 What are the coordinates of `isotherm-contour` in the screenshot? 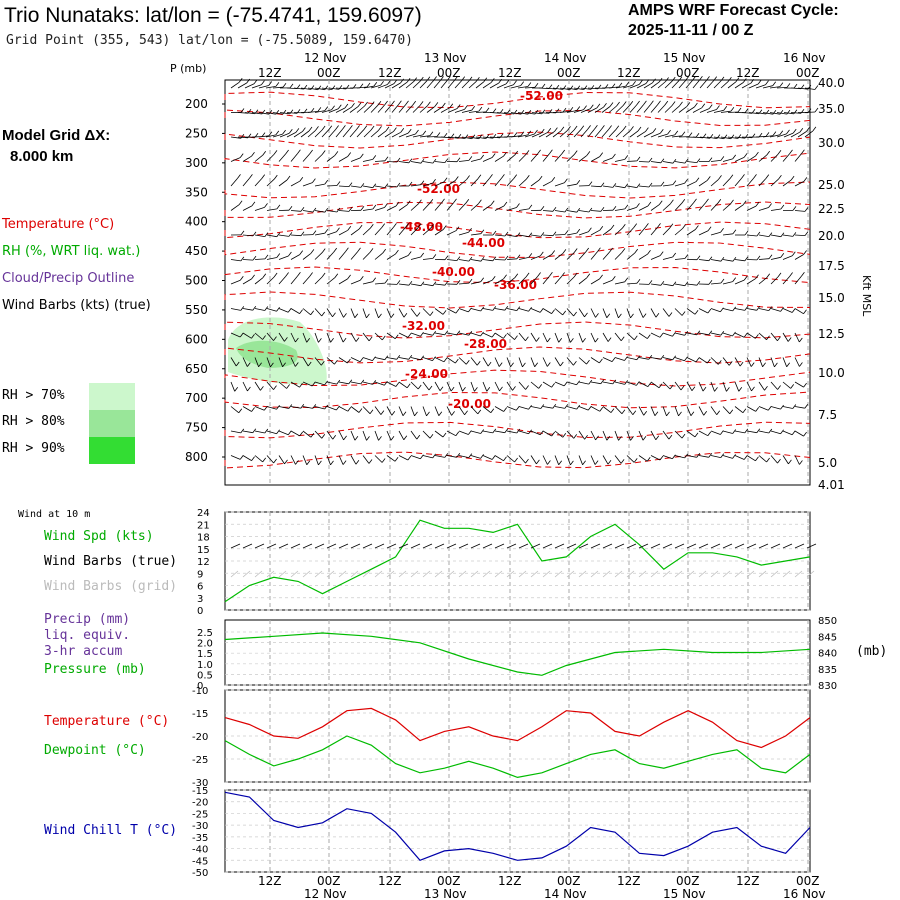 It's located at (517, 118).